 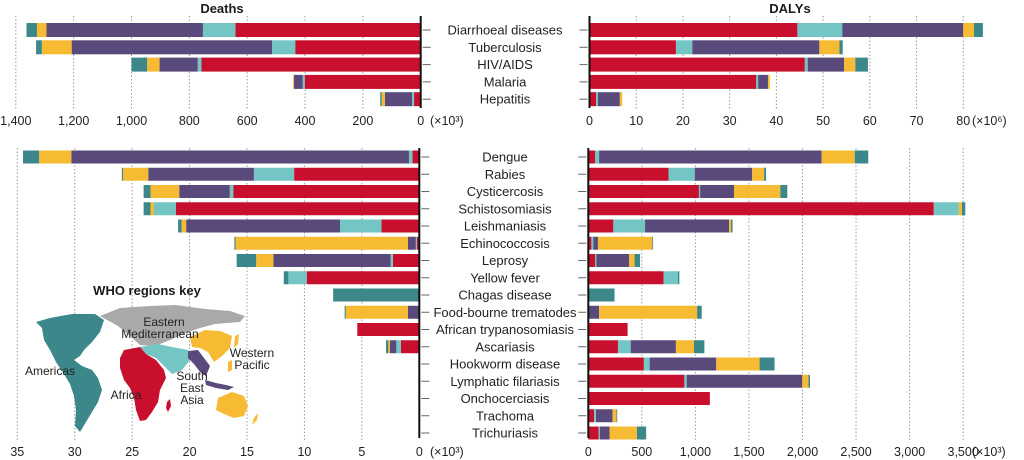 What do you see at coordinates (802, 452) in the screenshot?
I see `x-tick-label: 2,000` at bounding box center [802, 452].